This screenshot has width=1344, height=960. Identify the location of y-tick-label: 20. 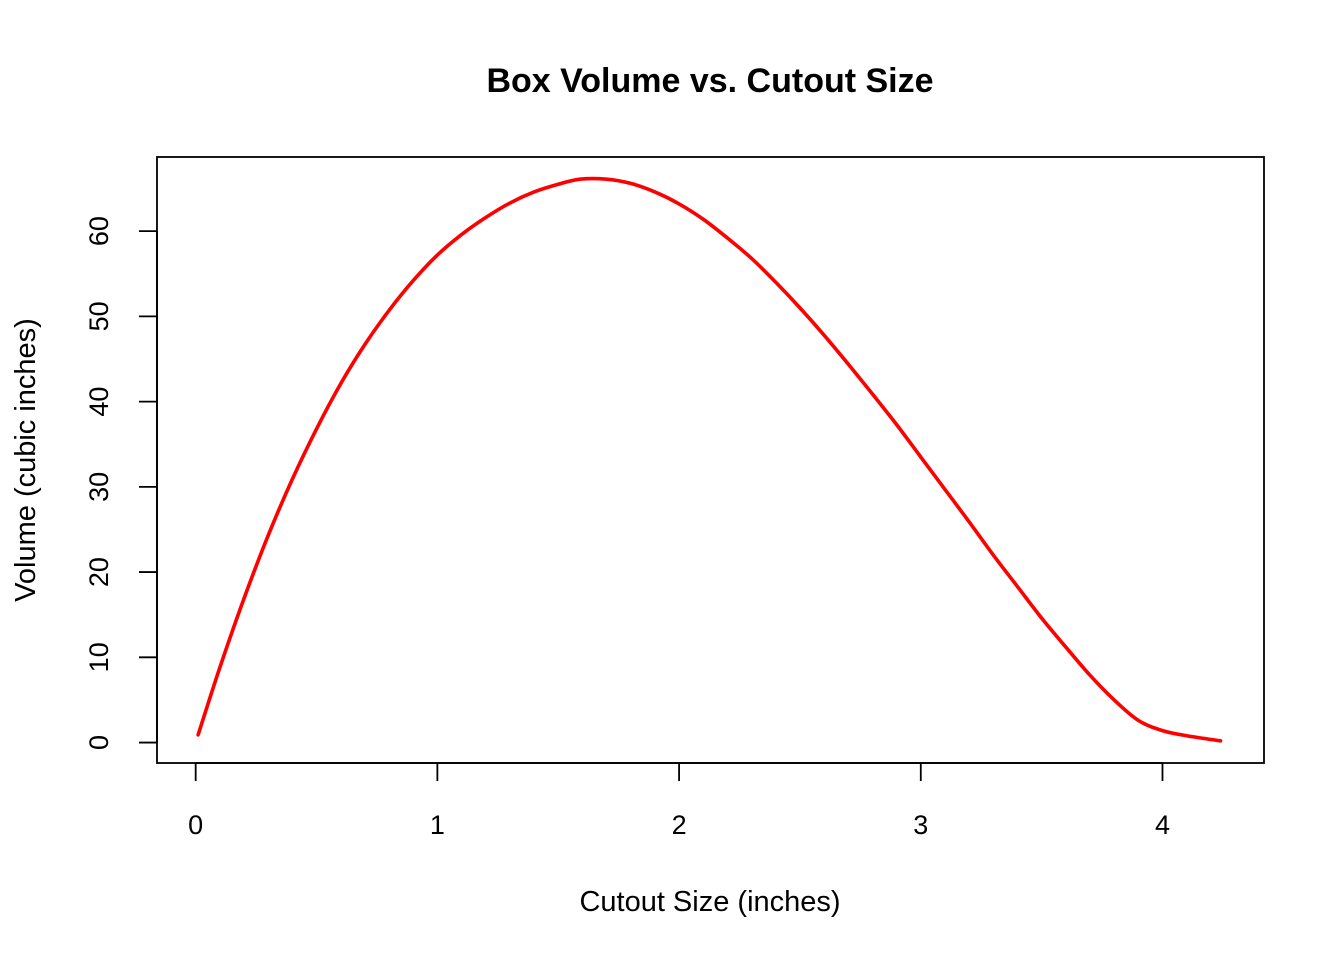
(99, 572).